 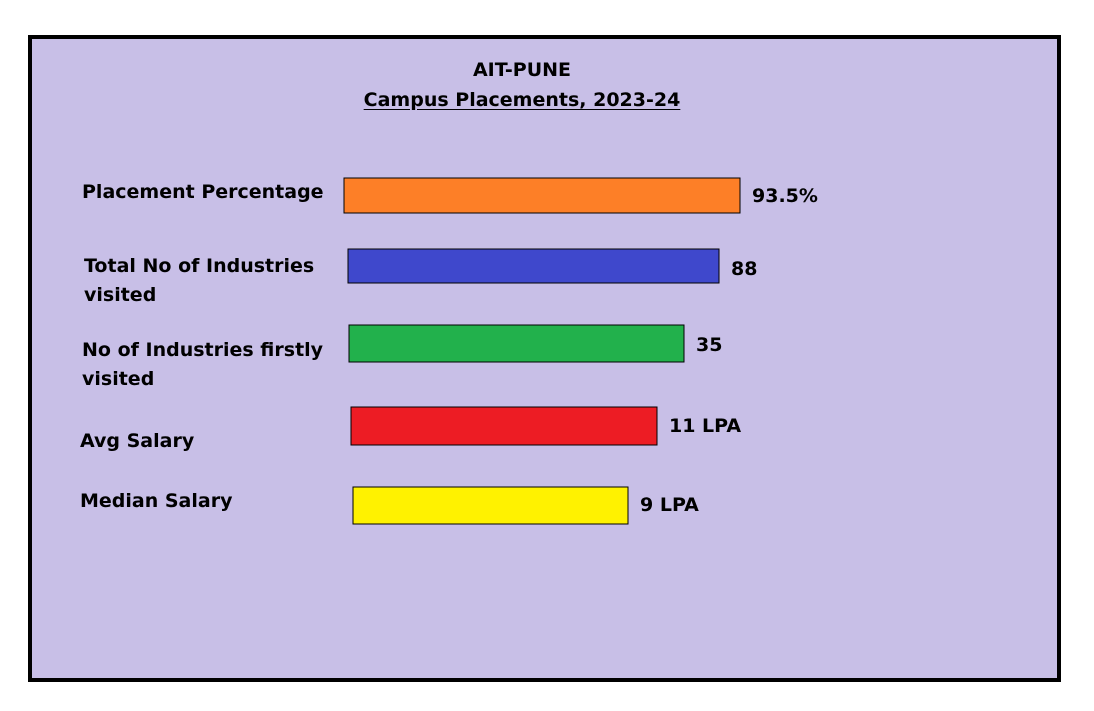 What do you see at coordinates (705, 426) in the screenshot?
I see `data-label: 11 LPA` at bounding box center [705, 426].